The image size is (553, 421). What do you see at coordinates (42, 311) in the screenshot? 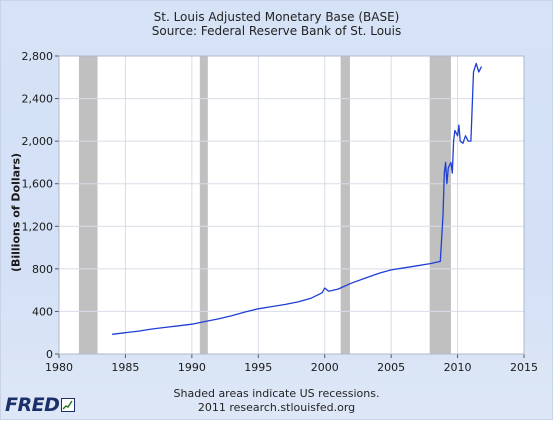
I see `y-tick-label: 400` at bounding box center [42, 311].